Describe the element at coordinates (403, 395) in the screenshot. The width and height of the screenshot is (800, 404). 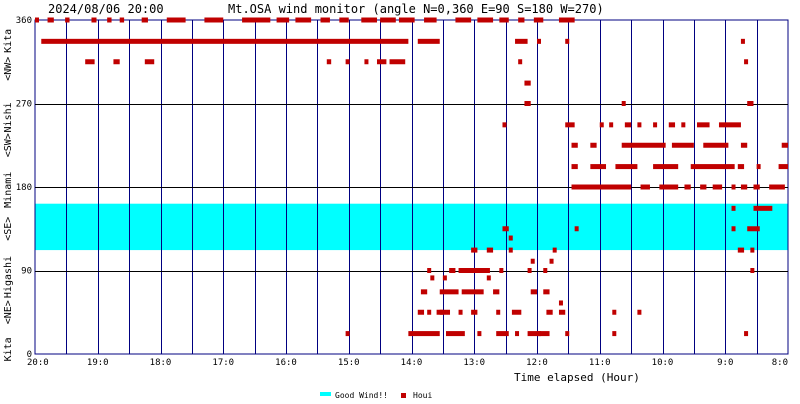
I see `legend-houi-swatch` at that location.